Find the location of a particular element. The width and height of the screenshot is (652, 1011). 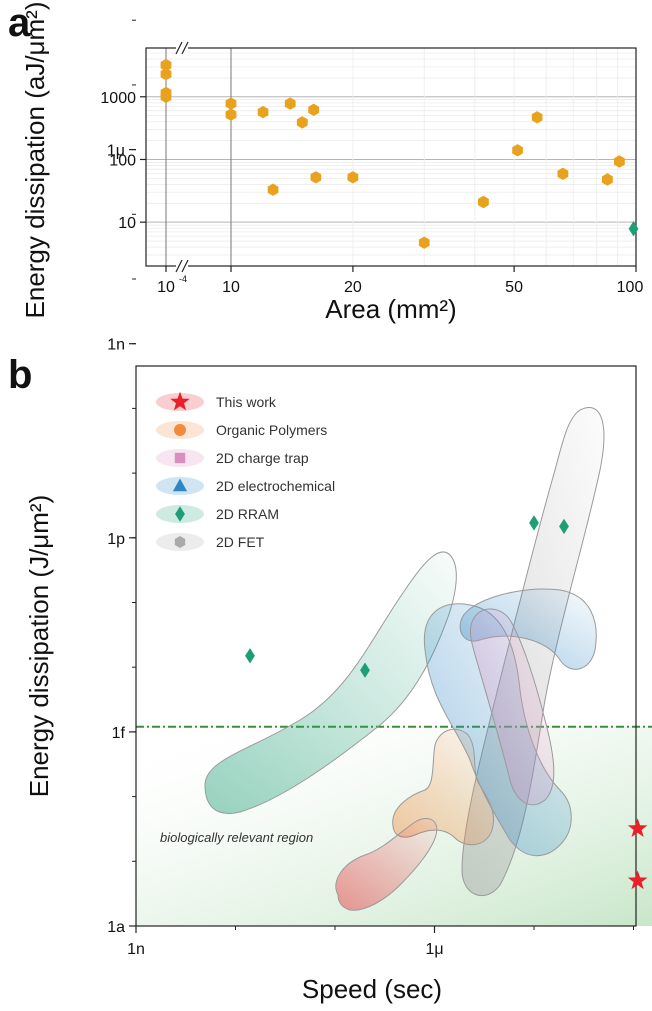

y-tick-label: 100 is located at coordinates (122, 160).